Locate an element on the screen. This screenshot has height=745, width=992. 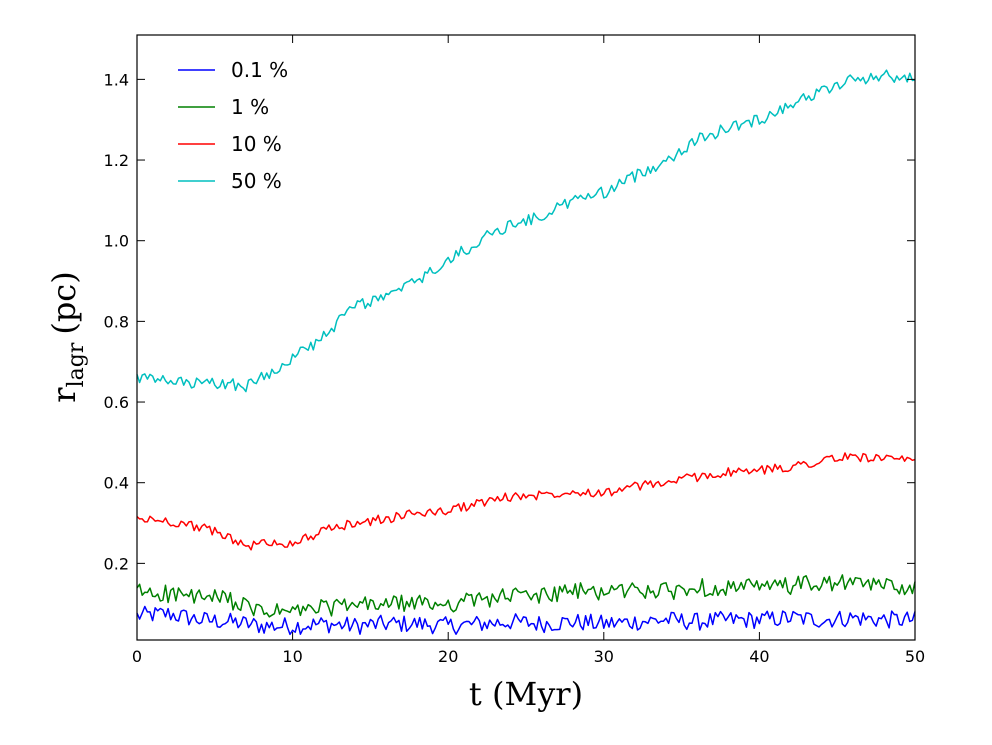
y-tick-label: 0.6 is located at coordinates (116, 402).